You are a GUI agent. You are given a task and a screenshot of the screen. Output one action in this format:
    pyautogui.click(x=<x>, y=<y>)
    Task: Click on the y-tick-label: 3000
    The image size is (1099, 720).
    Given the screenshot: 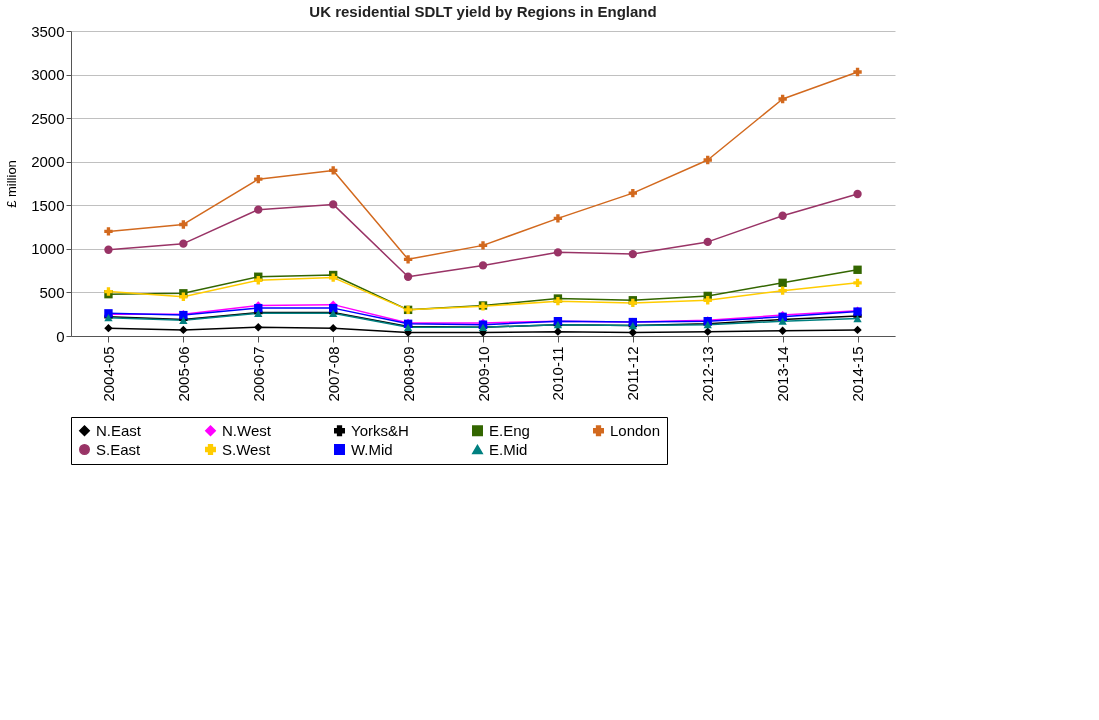 What is the action you would take?
    pyautogui.click(x=48, y=75)
    